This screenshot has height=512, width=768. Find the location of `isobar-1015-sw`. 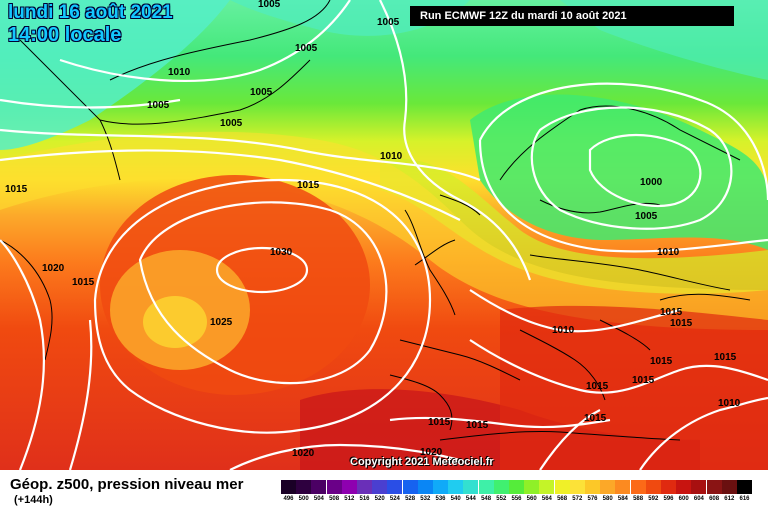

isobar-1015-sw is located at coordinates (22, 354).